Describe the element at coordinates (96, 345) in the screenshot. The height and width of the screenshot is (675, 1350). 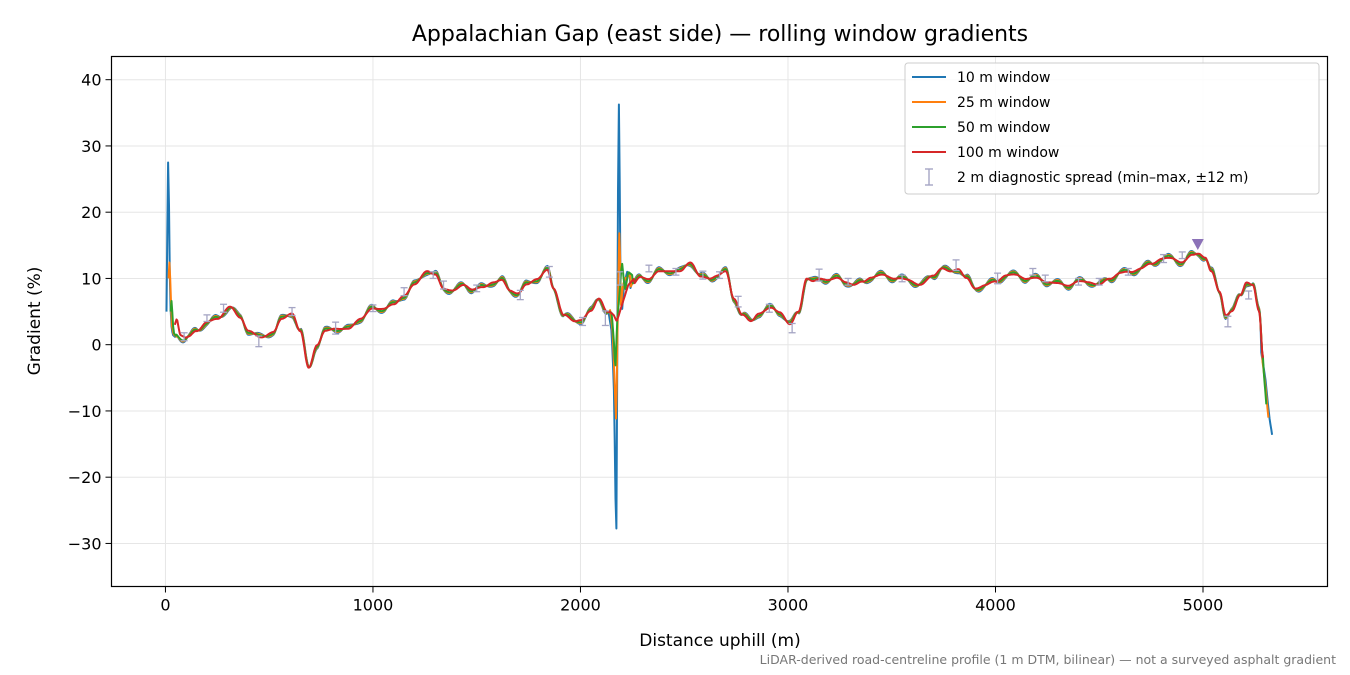
I see `y-tick-label: 0` at that location.